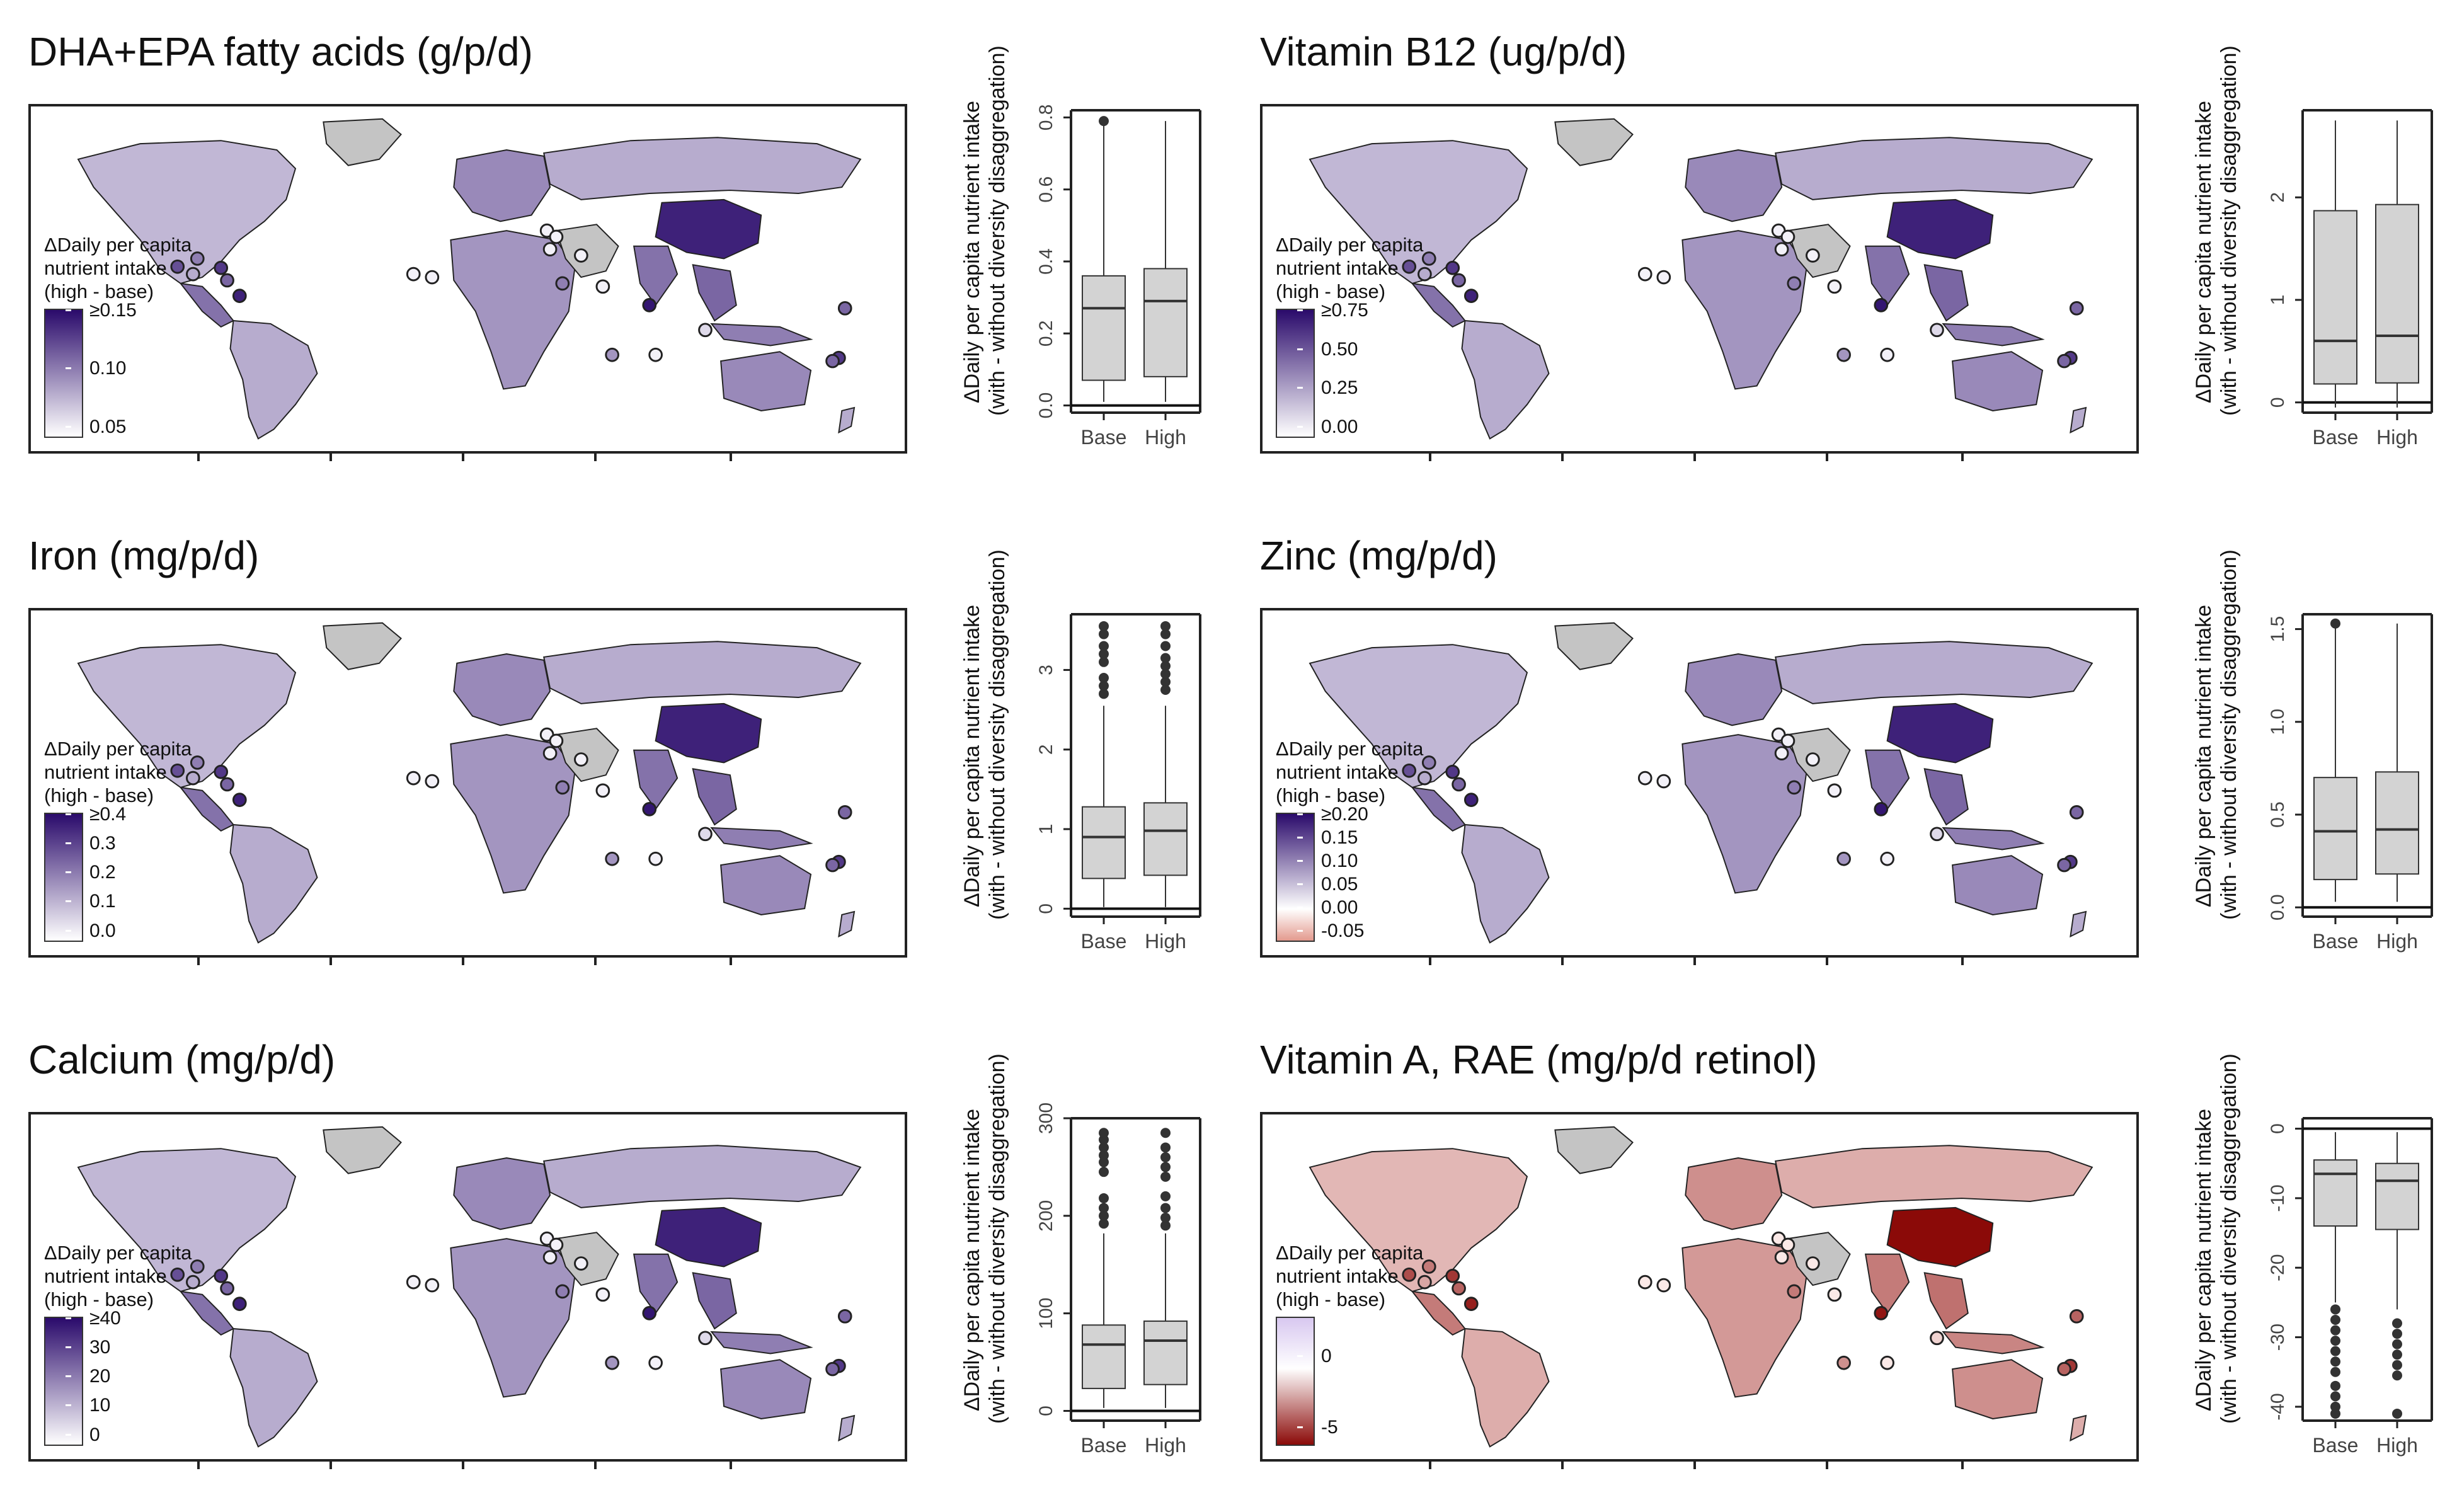 This screenshot has height=1512, width=2457. I want to click on legend-title-line: (high - base), so click(1331, 1299).